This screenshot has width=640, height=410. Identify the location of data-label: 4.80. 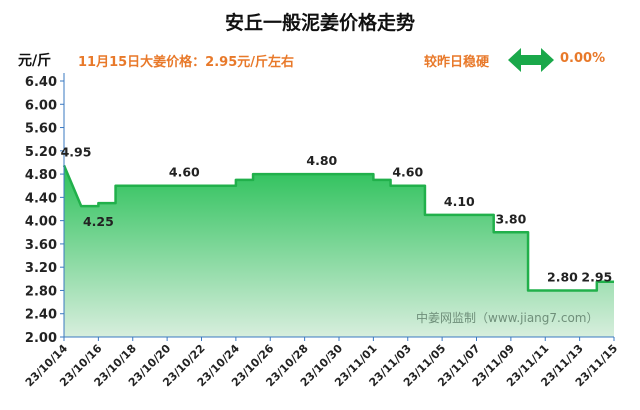
(321, 160).